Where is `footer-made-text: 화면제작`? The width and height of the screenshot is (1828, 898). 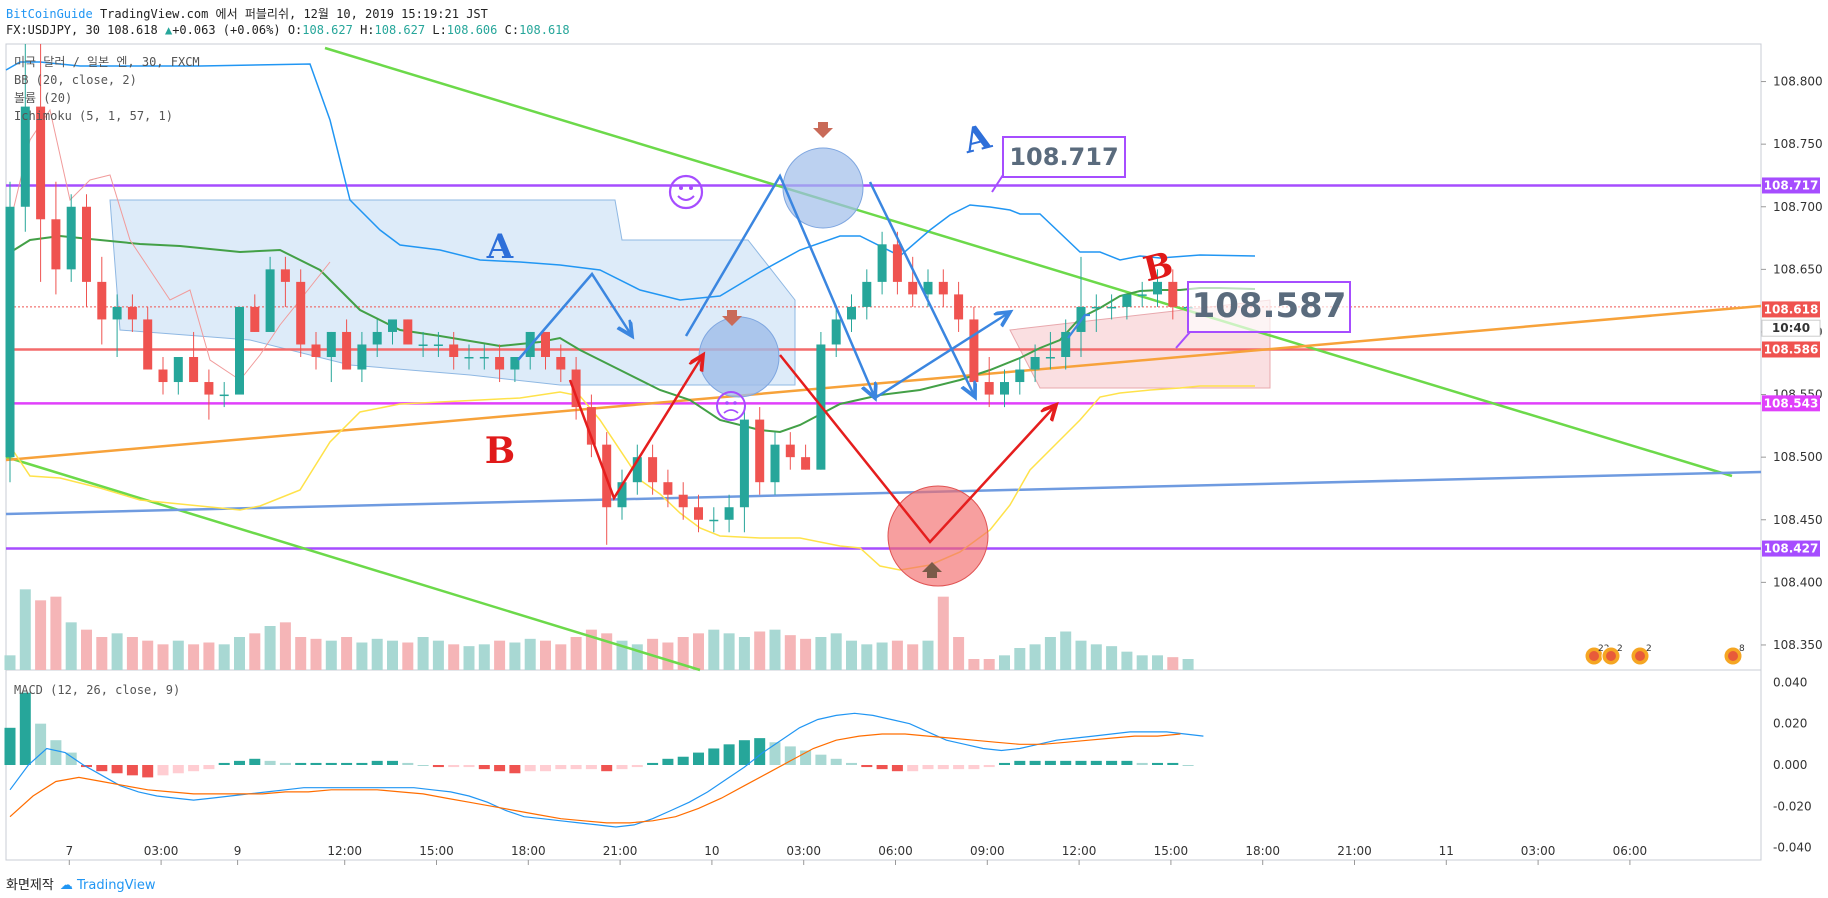
footer-made-text: 화면제작 is located at coordinates (30, 885).